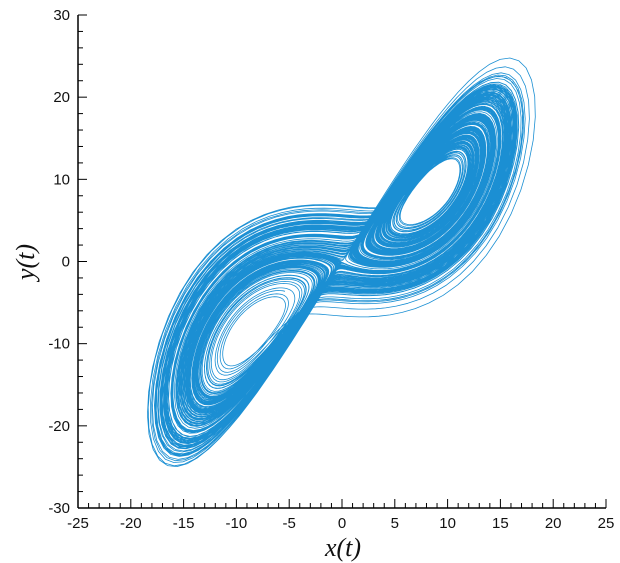  Describe the element at coordinates (500, 523) in the screenshot. I see `x-tick-label: 15` at that location.